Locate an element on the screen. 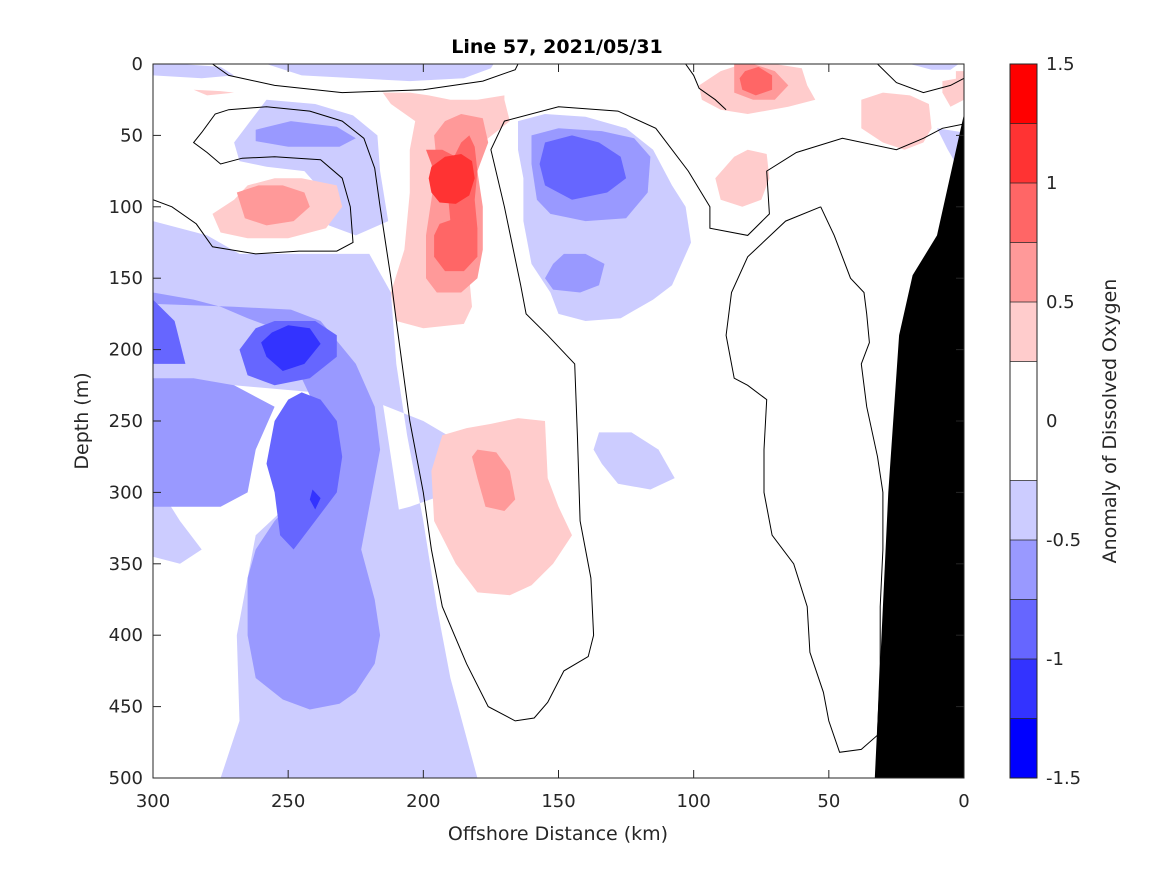  y-tick-label: 150 is located at coordinates (126, 278).